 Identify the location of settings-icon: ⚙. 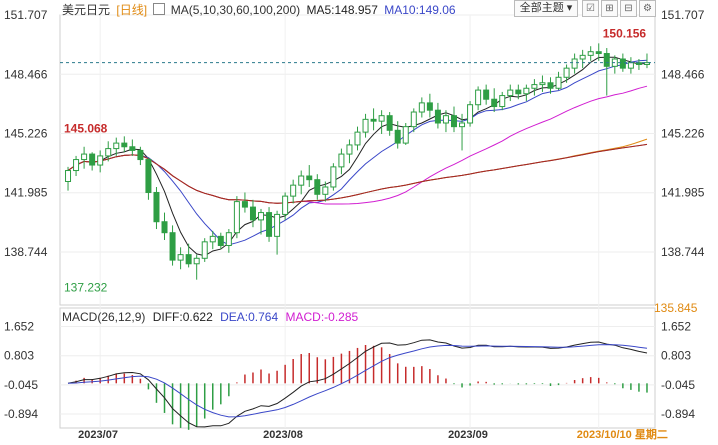
(647, 8).